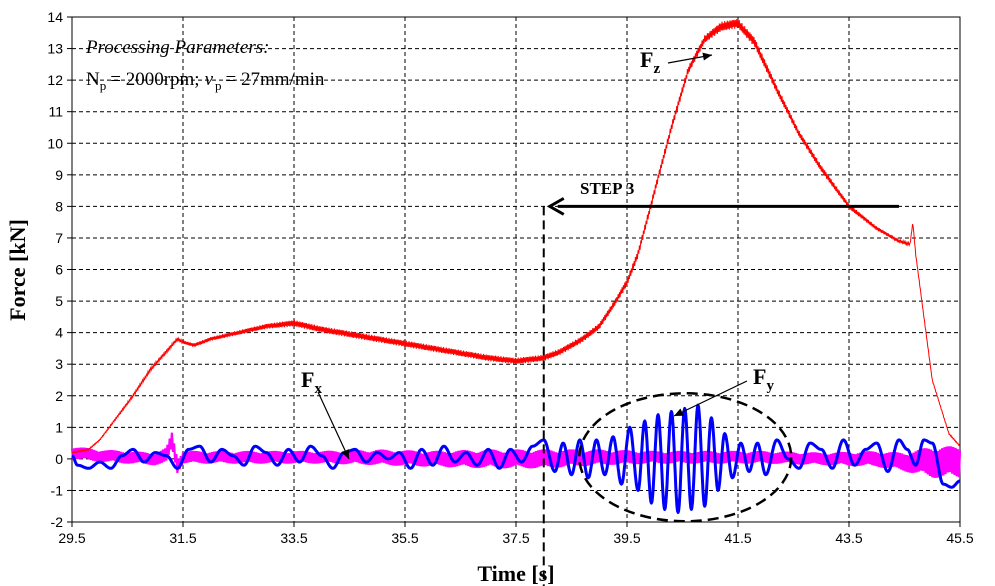 Image resolution: width=995 pixels, height=586 pixels. What do you see at coordinates (516, 455) in the screenshot?
I see `series-fx-line` at bounding box center [516, 455].